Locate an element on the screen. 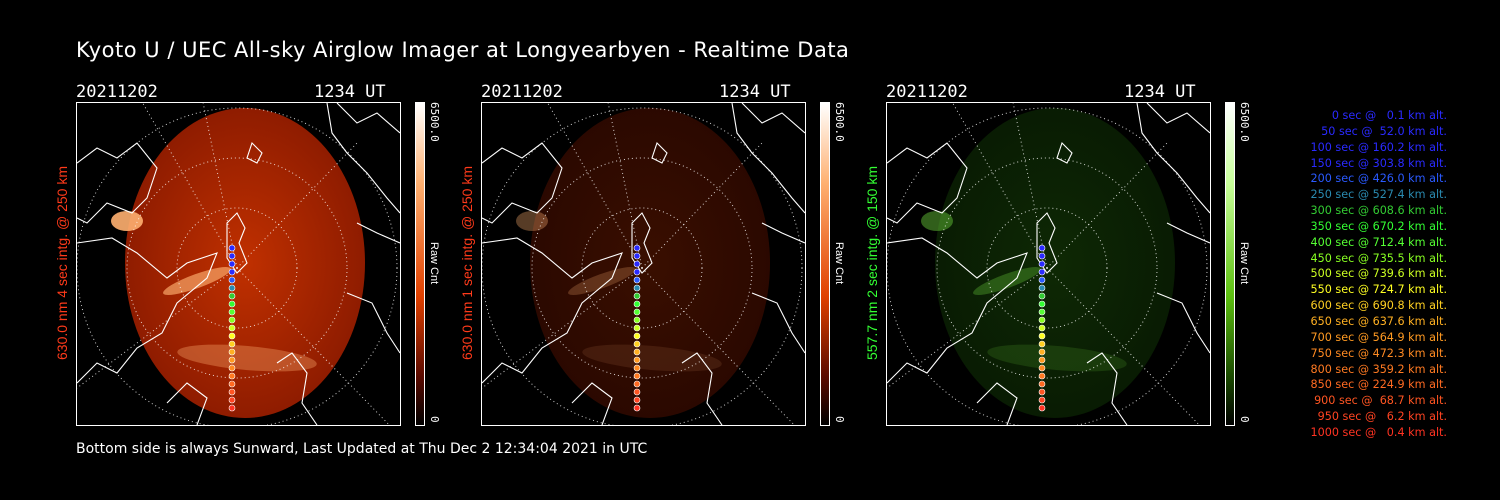 This screenshot has height=500, width=1500. legend-entry: 800 sec @ 359.2 km alt. is located at coordinates (1379, 369).